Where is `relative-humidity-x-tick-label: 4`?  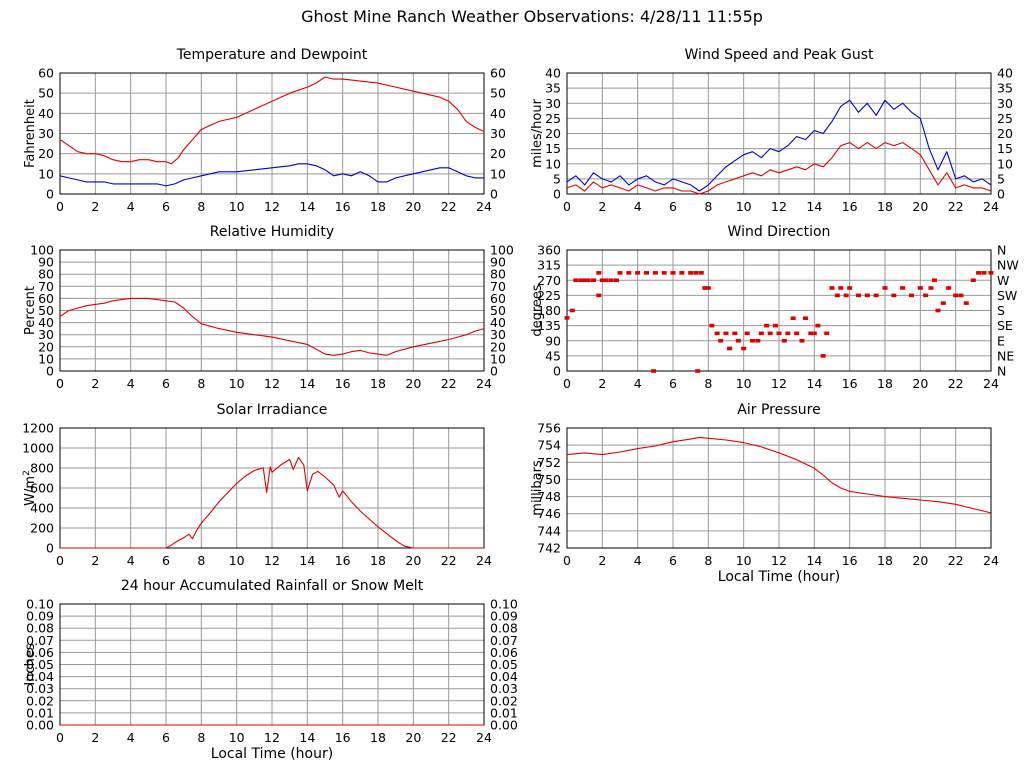
relative-humidity-x-tick-label: 4 is located at coordinates (131, 383).